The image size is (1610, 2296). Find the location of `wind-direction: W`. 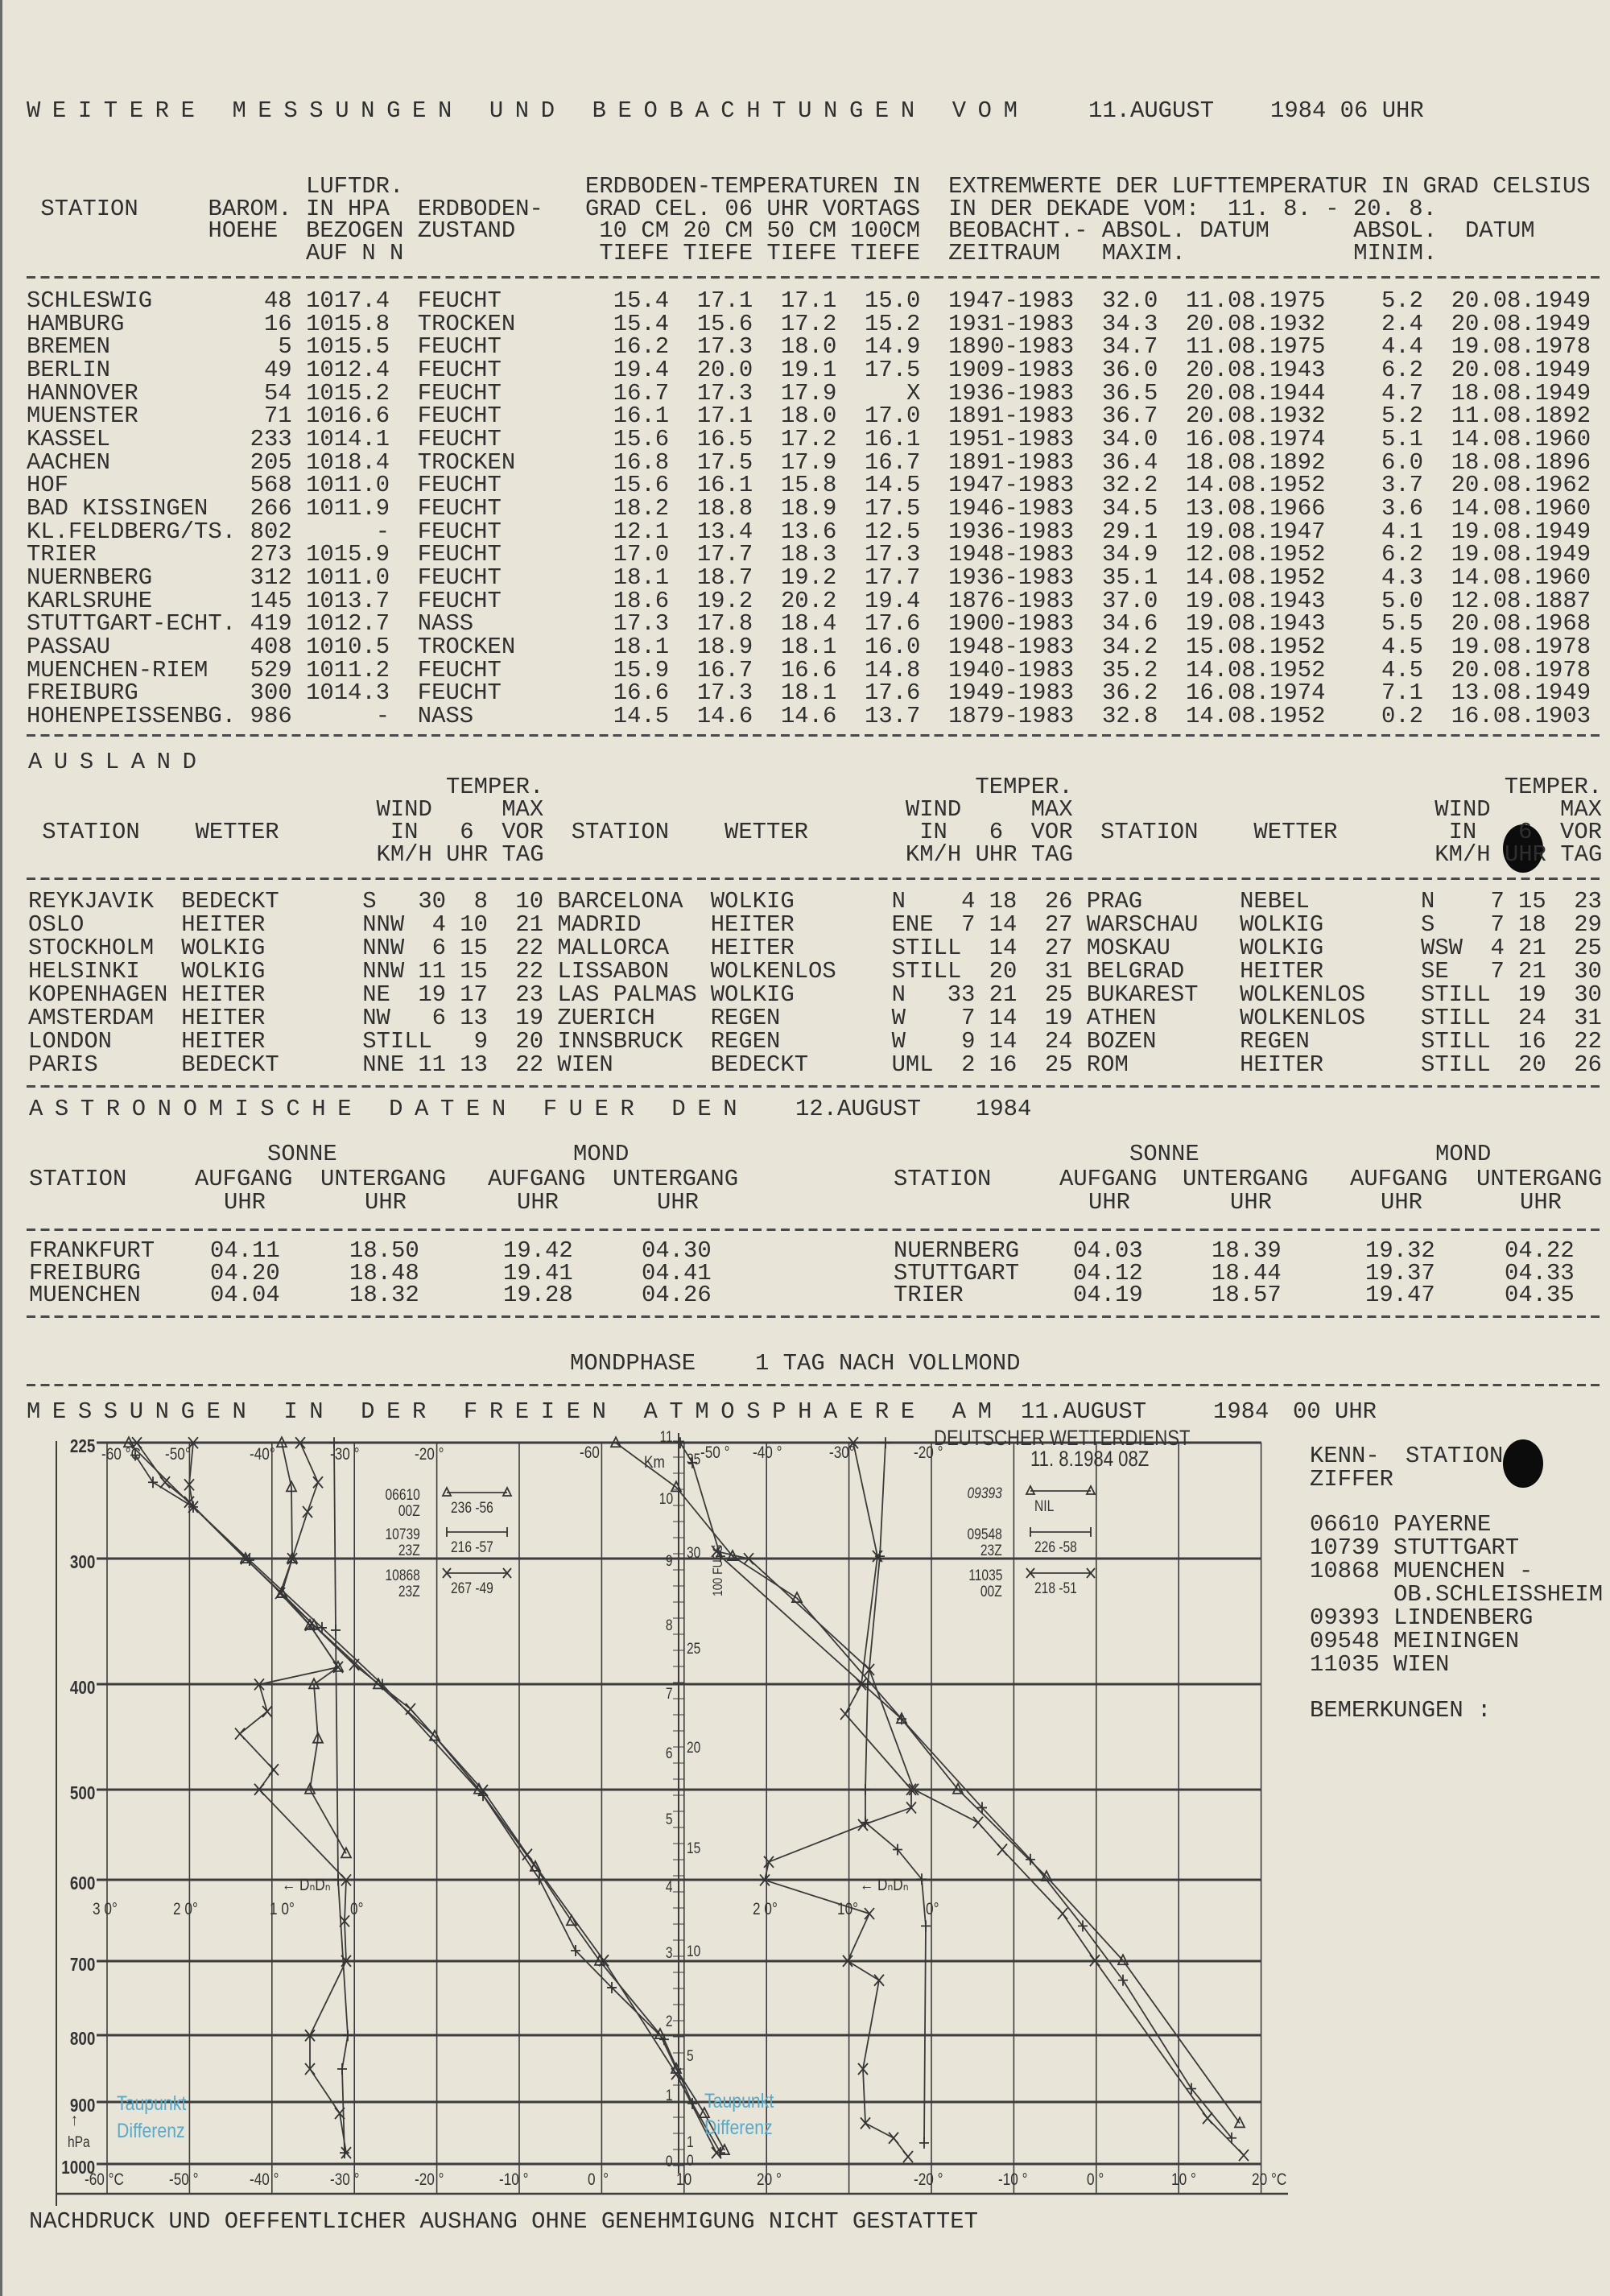

wind-direction: W is located at coordinates (898, 1018).